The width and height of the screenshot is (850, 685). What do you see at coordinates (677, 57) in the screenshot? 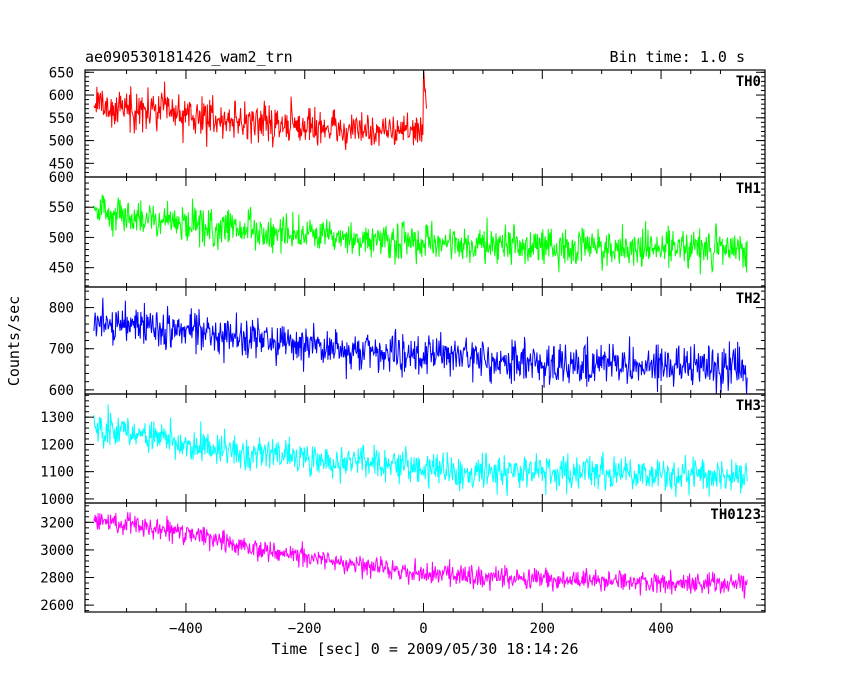
I see `bin-time-label: Bin time: 1.0 s` at bounding box center [677, 57].